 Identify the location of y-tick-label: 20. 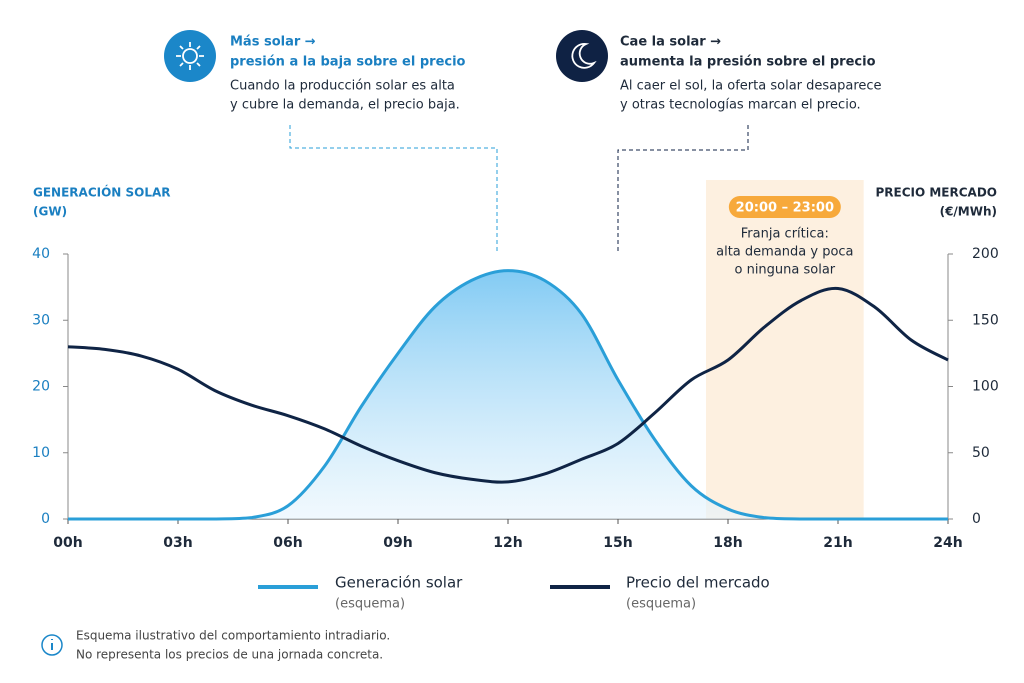
(41, 387).